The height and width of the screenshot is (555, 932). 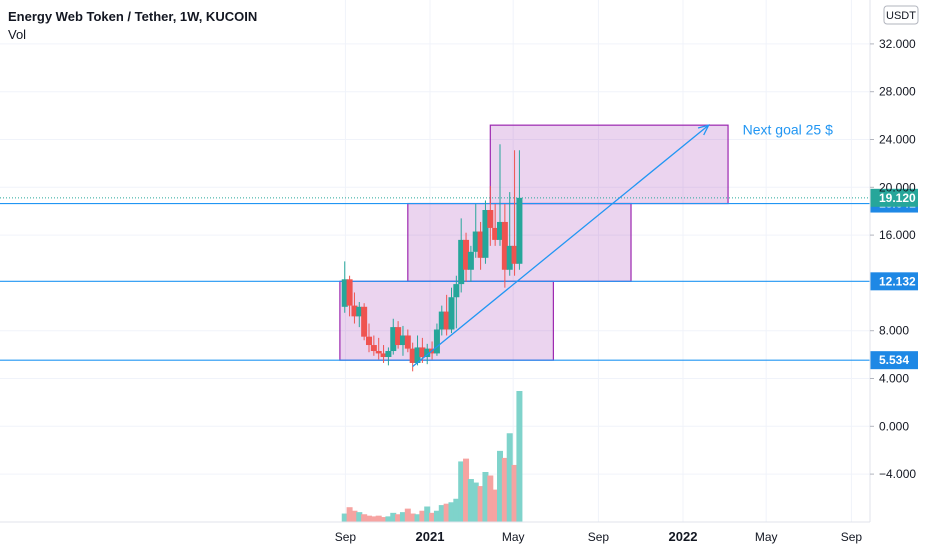 I want to click on last-price-pill, so click(x=894, y=197).